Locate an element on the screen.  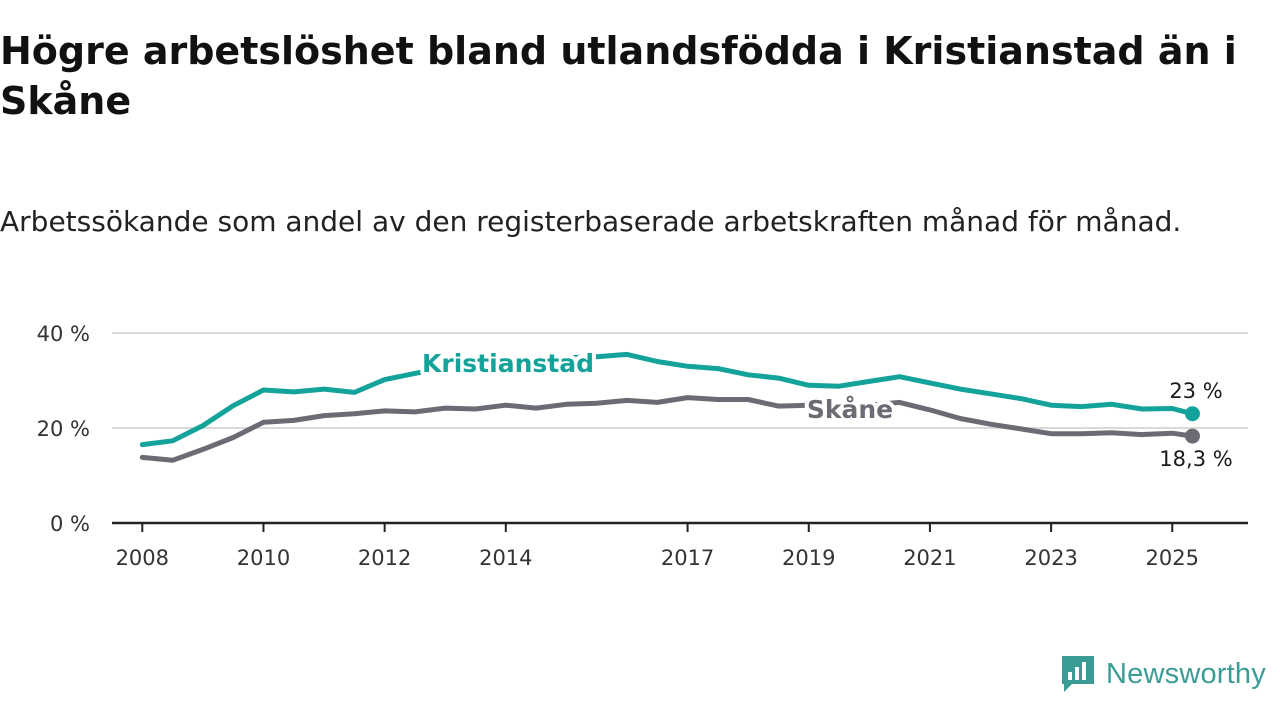
gridlines is located at coordinates (680, 380).